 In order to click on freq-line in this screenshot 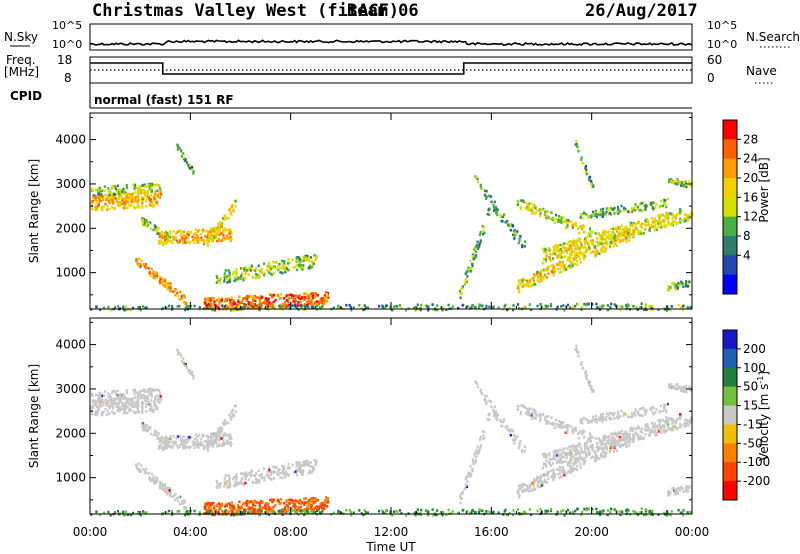, I will do `click(391, 68)`.